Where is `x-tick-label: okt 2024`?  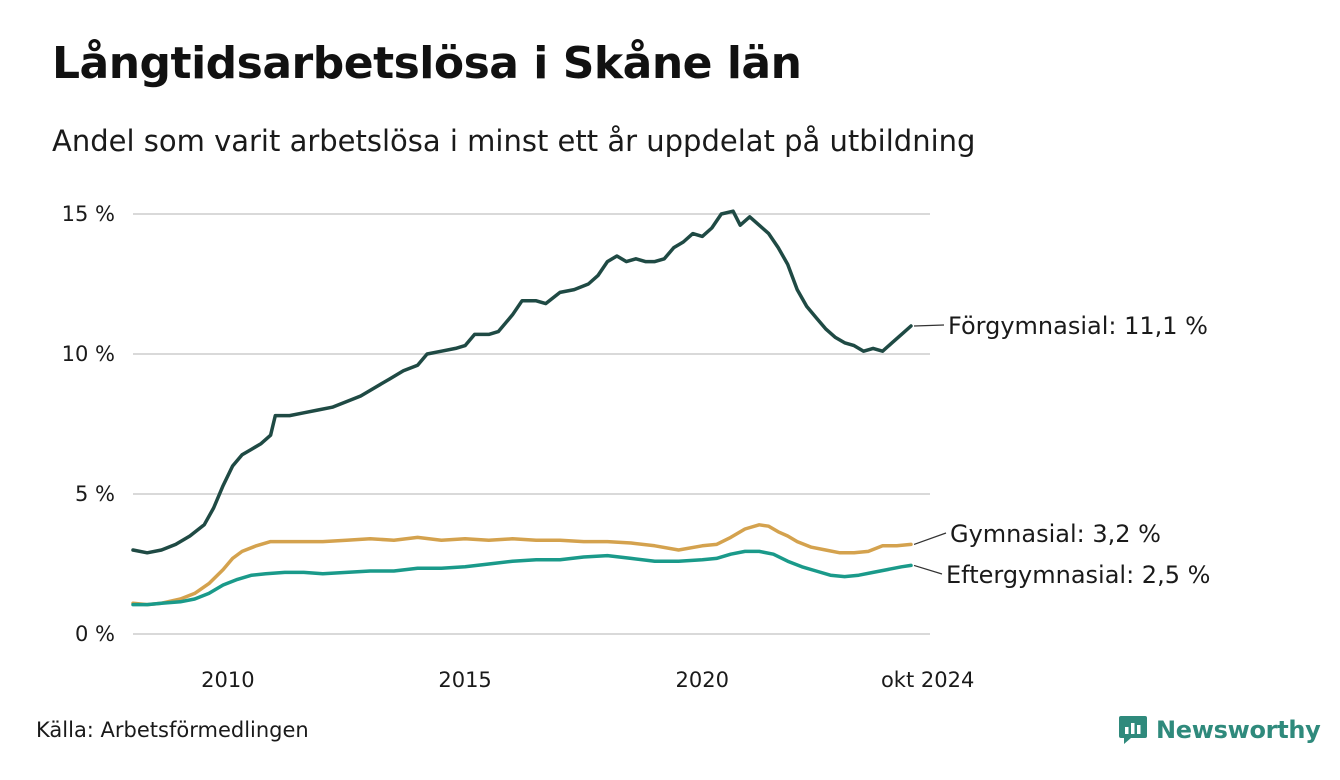 x-tick-label: okt 2024 is located at coordinates (927, 680).